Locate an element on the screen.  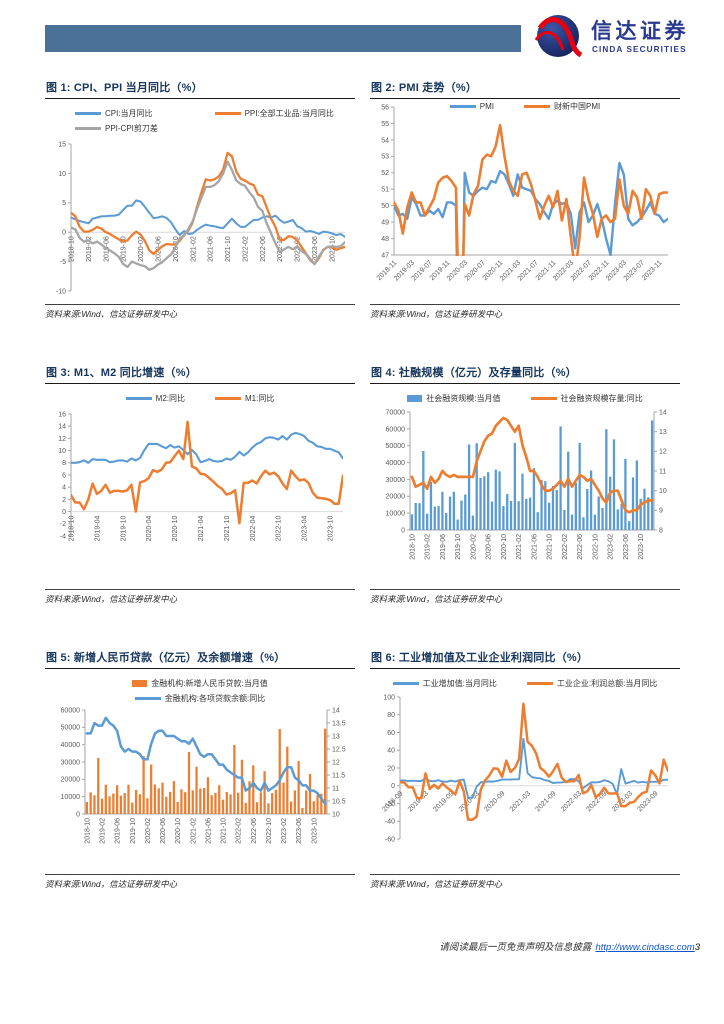
legend-item: 社会融资规模:当月值 is located at coordinates (454, 398).